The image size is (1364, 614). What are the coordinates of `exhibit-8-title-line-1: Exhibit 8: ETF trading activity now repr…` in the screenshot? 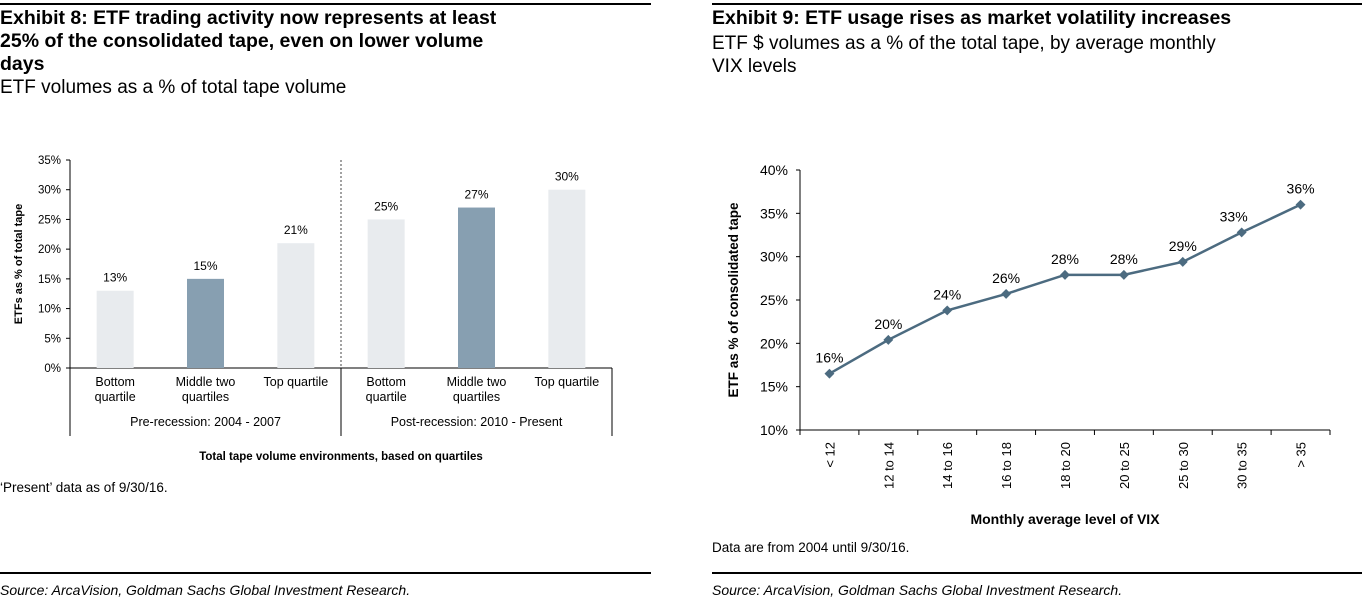 It's located at (248, 18).